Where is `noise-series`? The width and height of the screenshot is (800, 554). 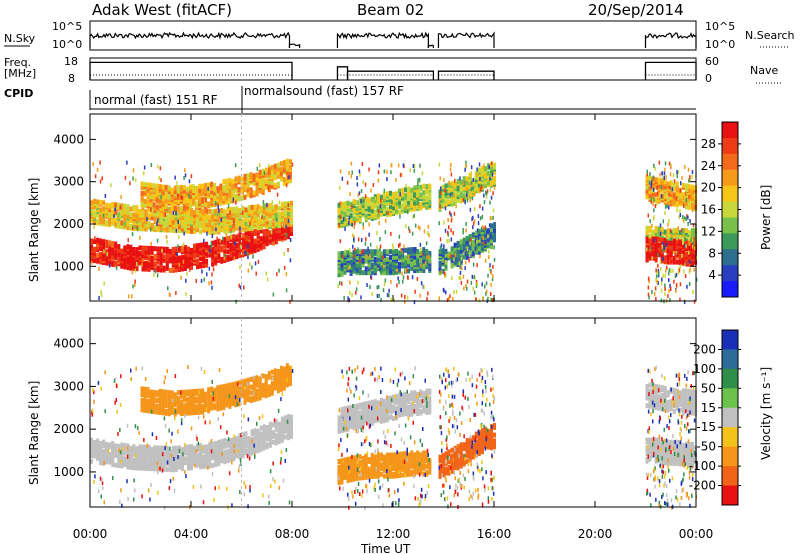
noise-series is located at coordinates (393, 40).